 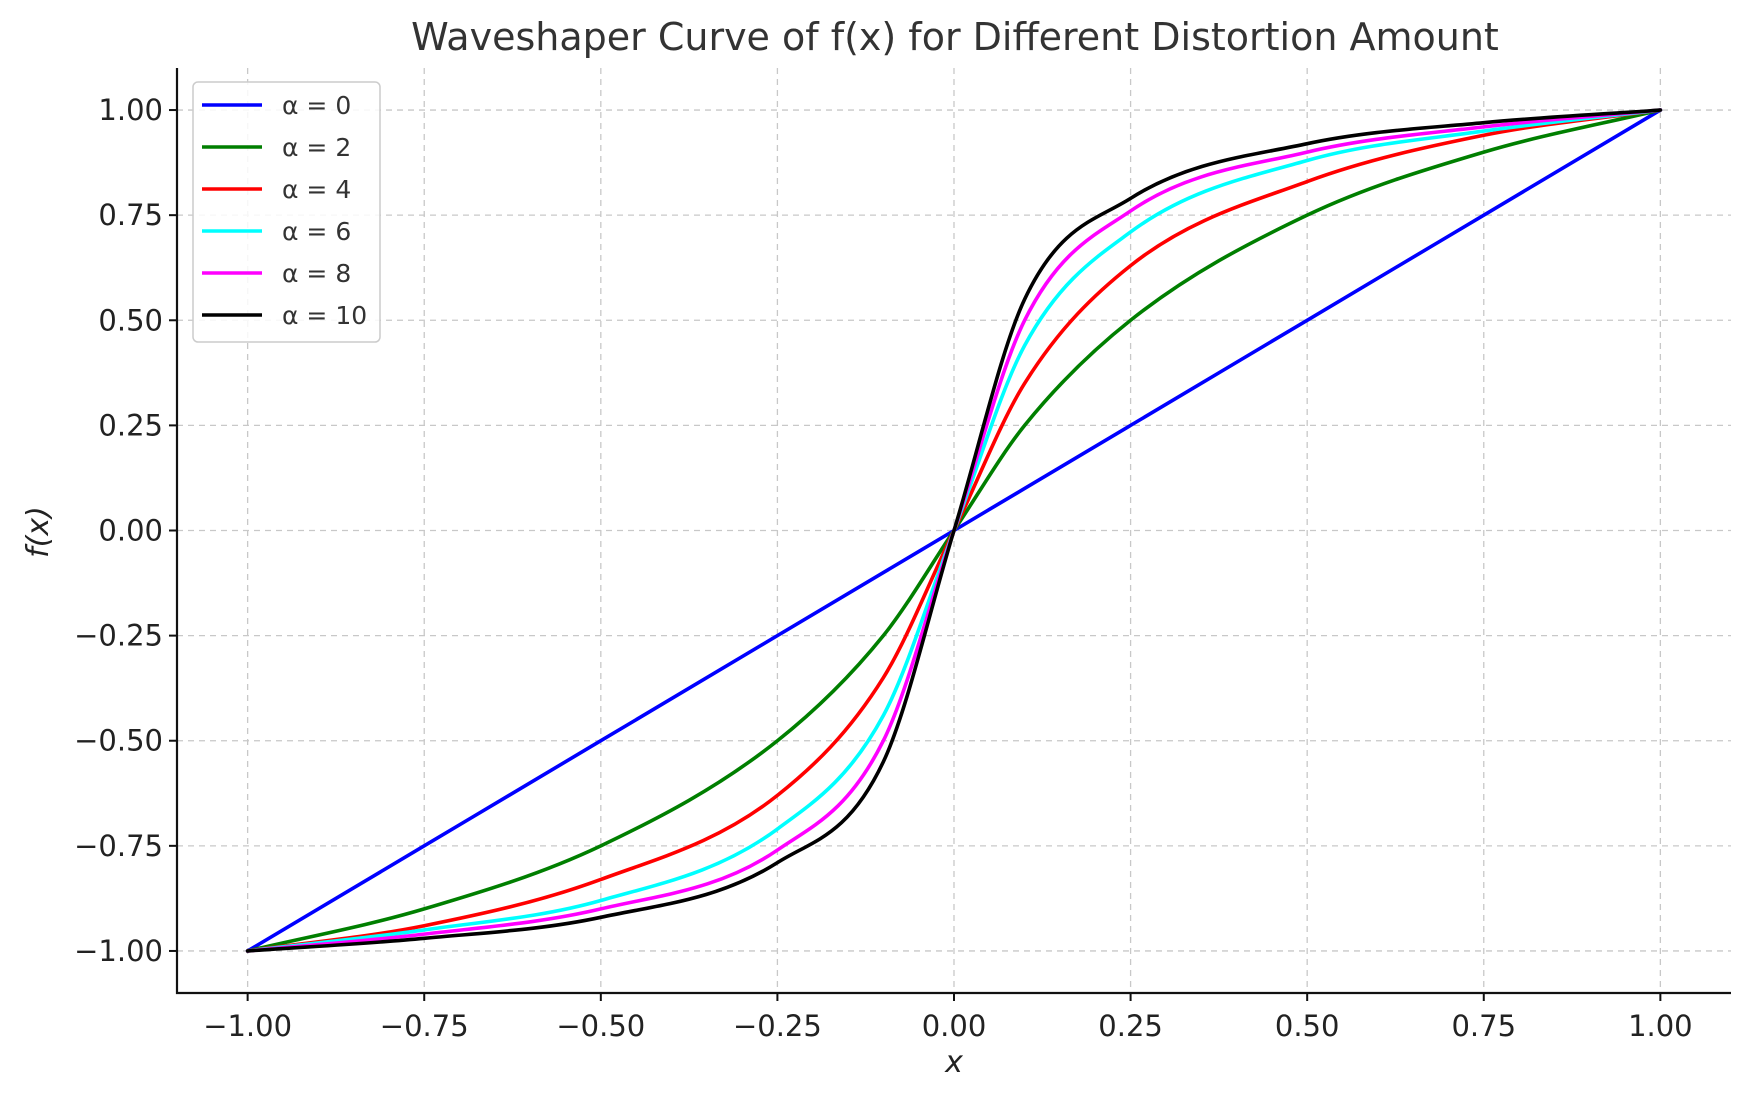 I want to click on legend-label-alpha-10: α = 10, so click(x=324, y=315).